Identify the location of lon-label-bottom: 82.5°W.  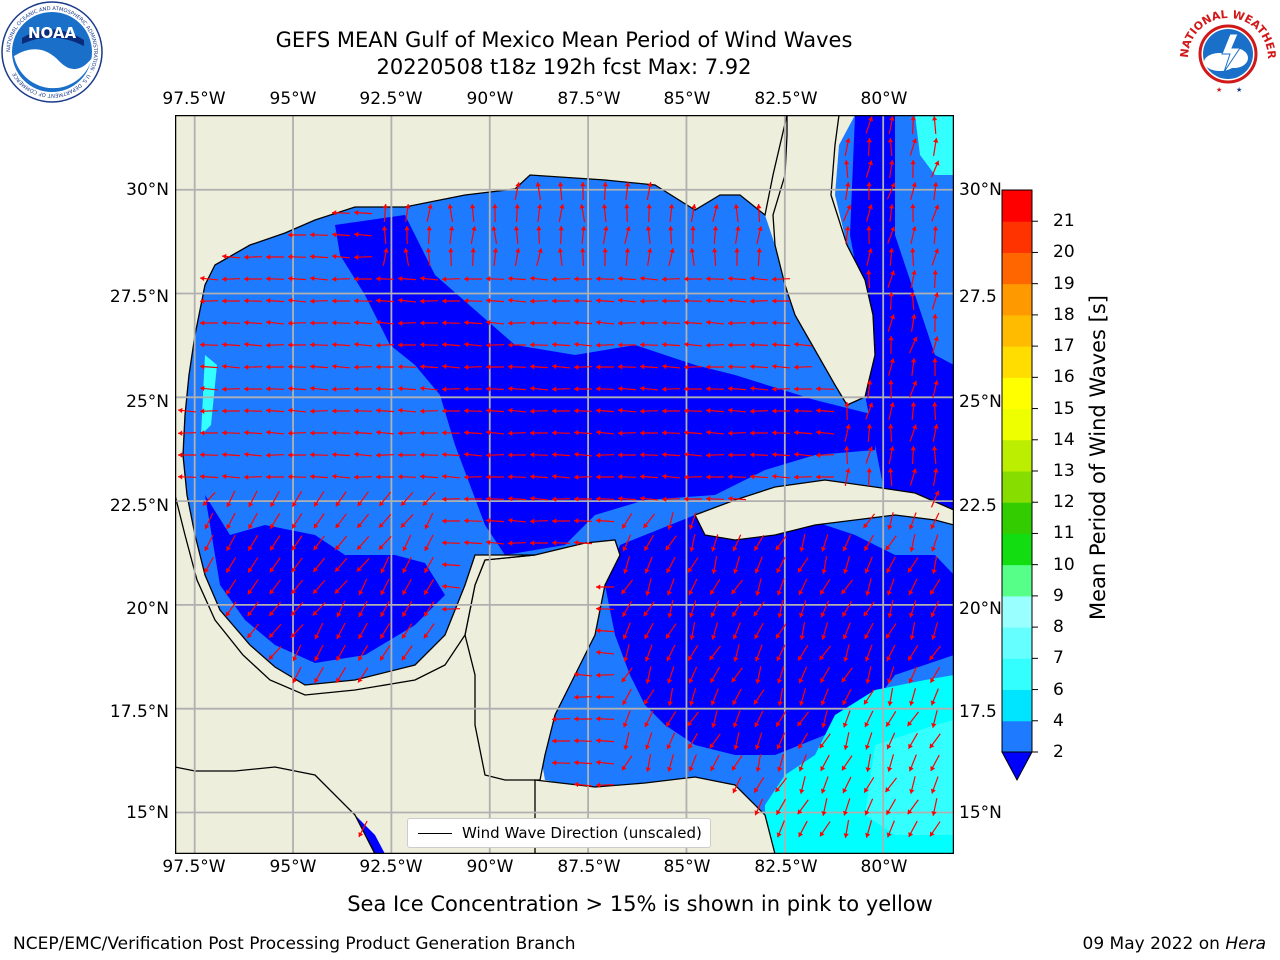
(786, 867).